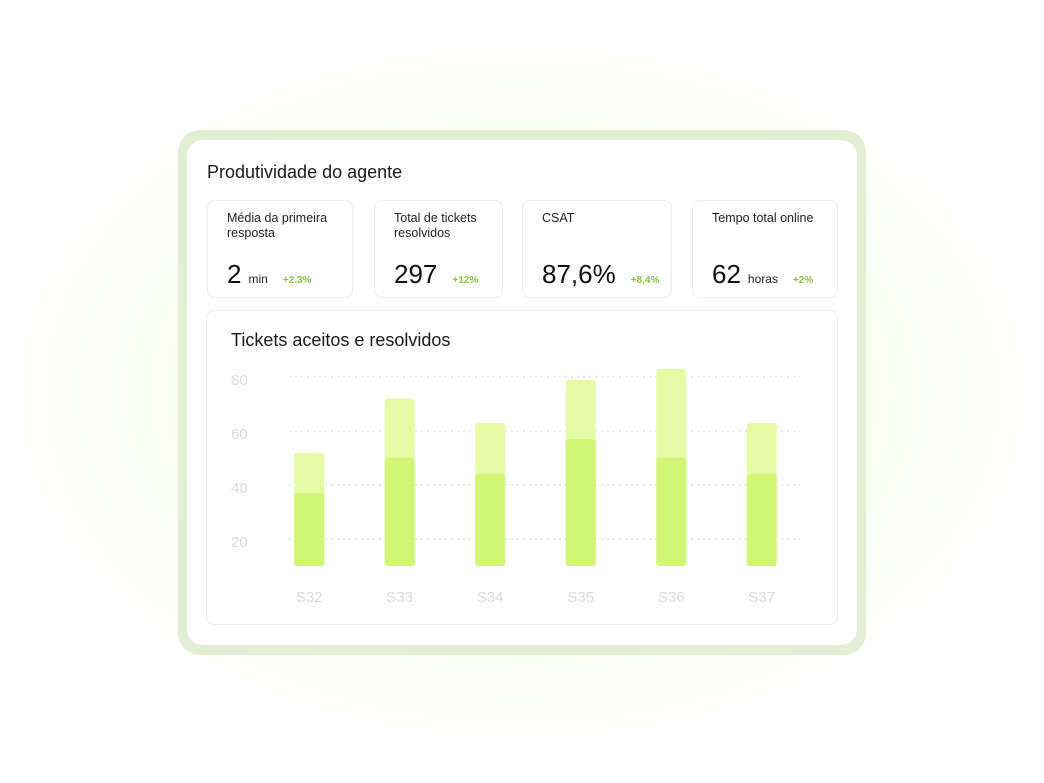 Image resolution: width=1044 pixels, height=783 pixels. What do you see at coordinates (340, 340) in the screenshot?
I see `chart-title: Tickets aceitos e resolvidos` at bounding box center [340, 340].